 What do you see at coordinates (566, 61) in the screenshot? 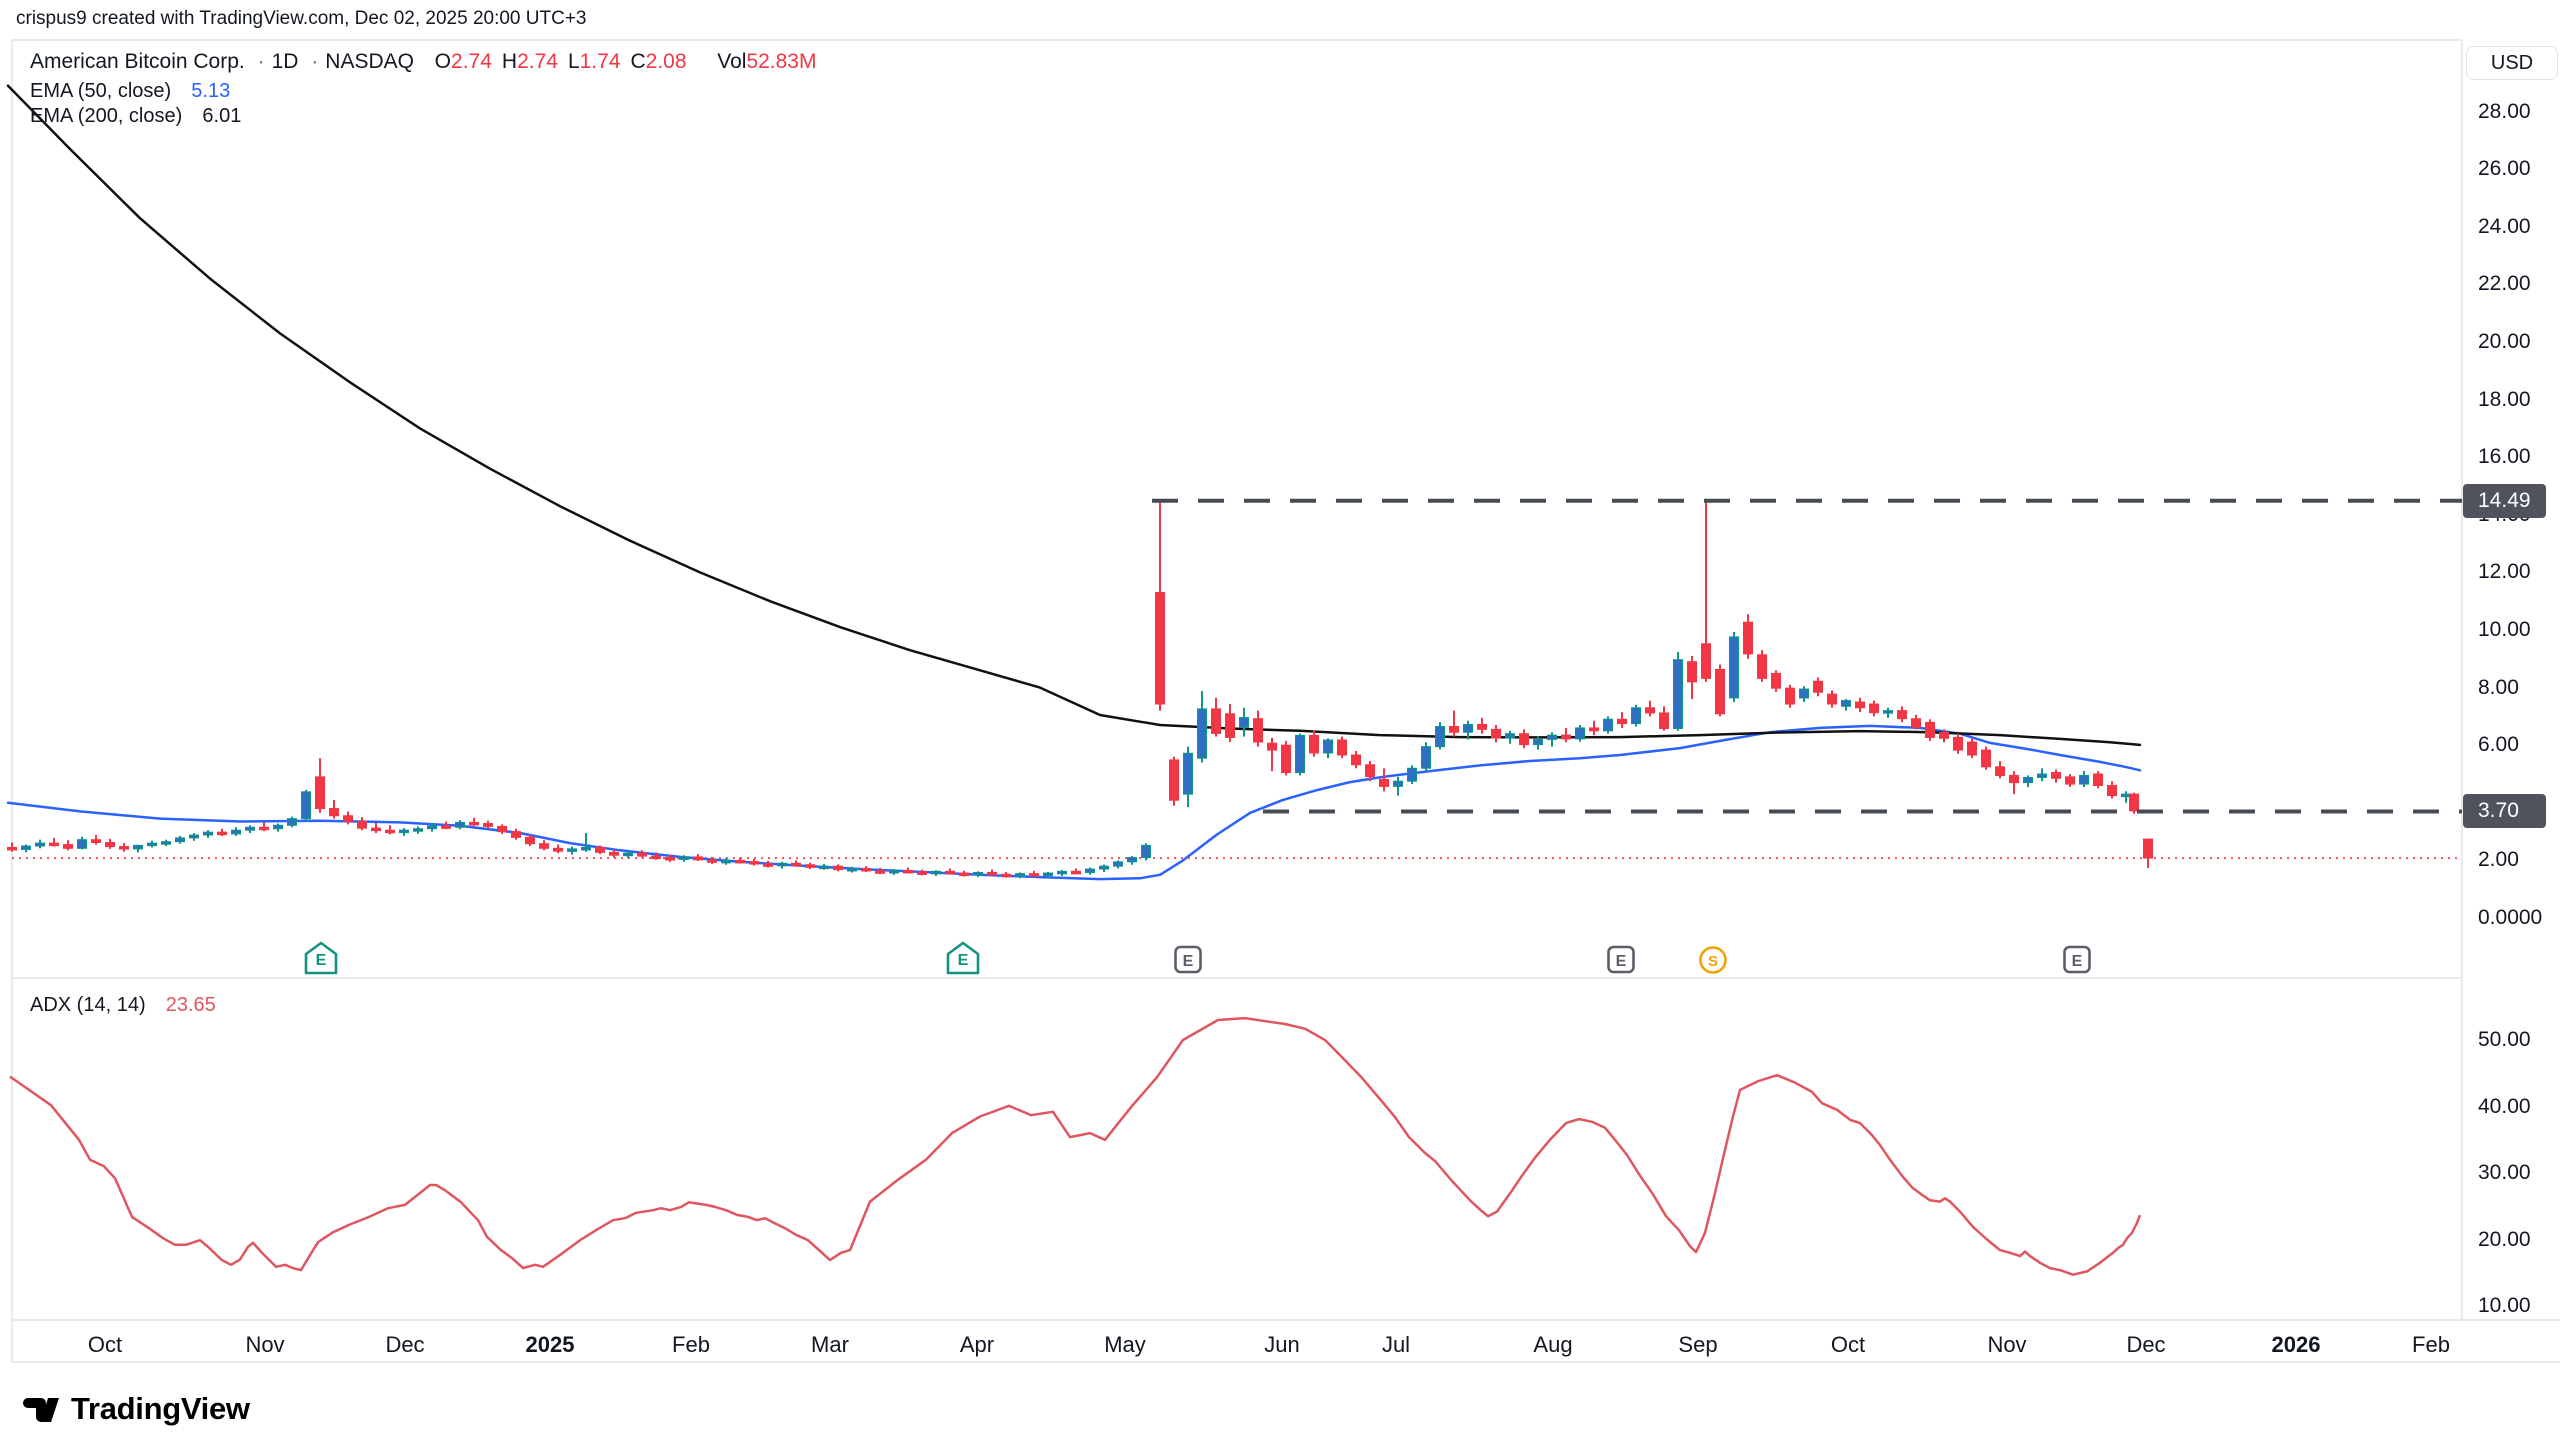
I see `ohlc-values: O2.74 H2.74 L1.74 C2.08` at bounding box center [566, 61].